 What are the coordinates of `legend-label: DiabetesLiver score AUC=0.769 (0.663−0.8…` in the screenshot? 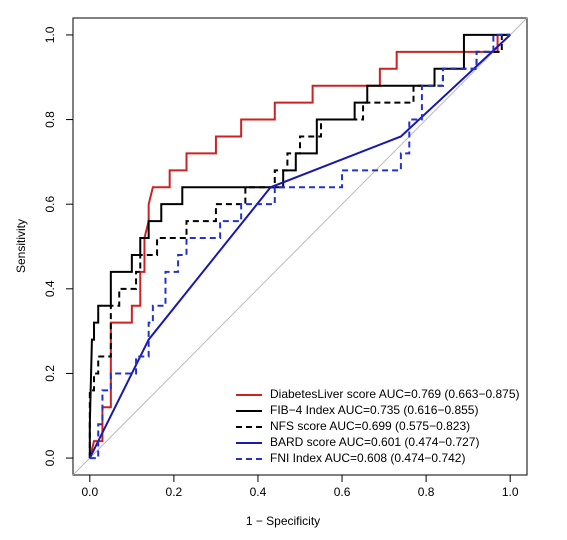 It's located at (395, 394).